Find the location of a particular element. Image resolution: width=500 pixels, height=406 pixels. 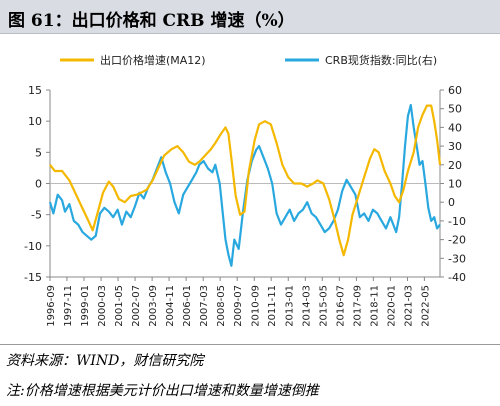

x-tick-label: 2002-07 is located at coordinates (136, 306).